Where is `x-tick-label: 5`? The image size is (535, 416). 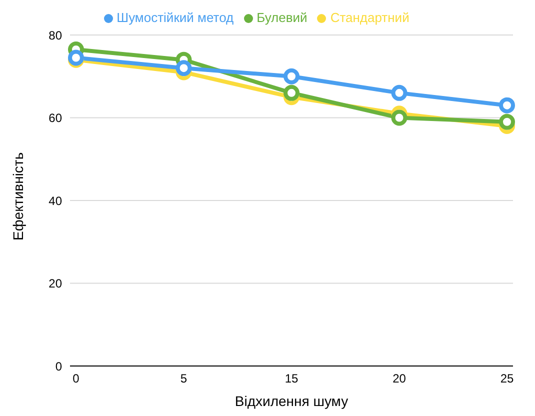
x-tick-label: 5 is located at coordinates (184, 379).